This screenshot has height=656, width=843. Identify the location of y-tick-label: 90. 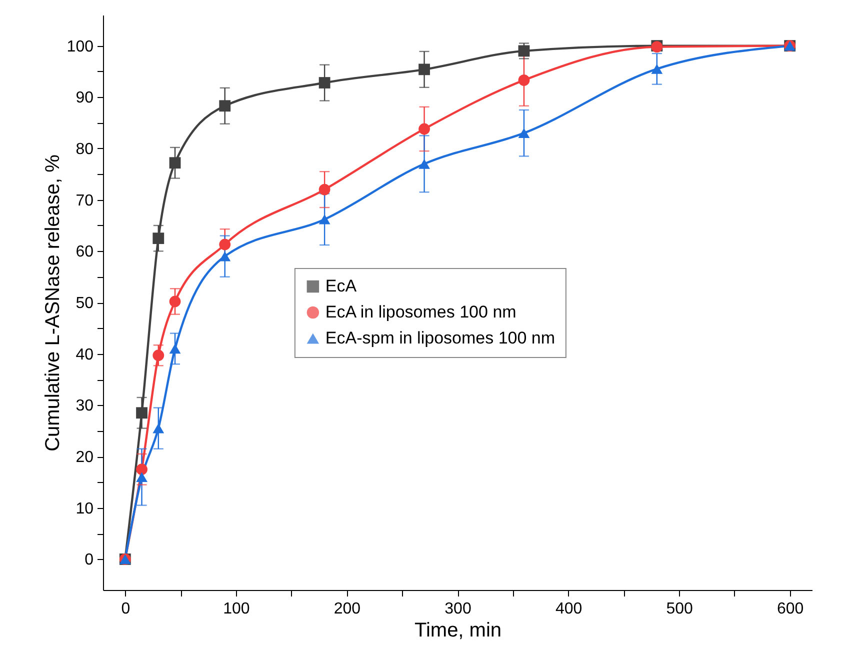
(85, 98).